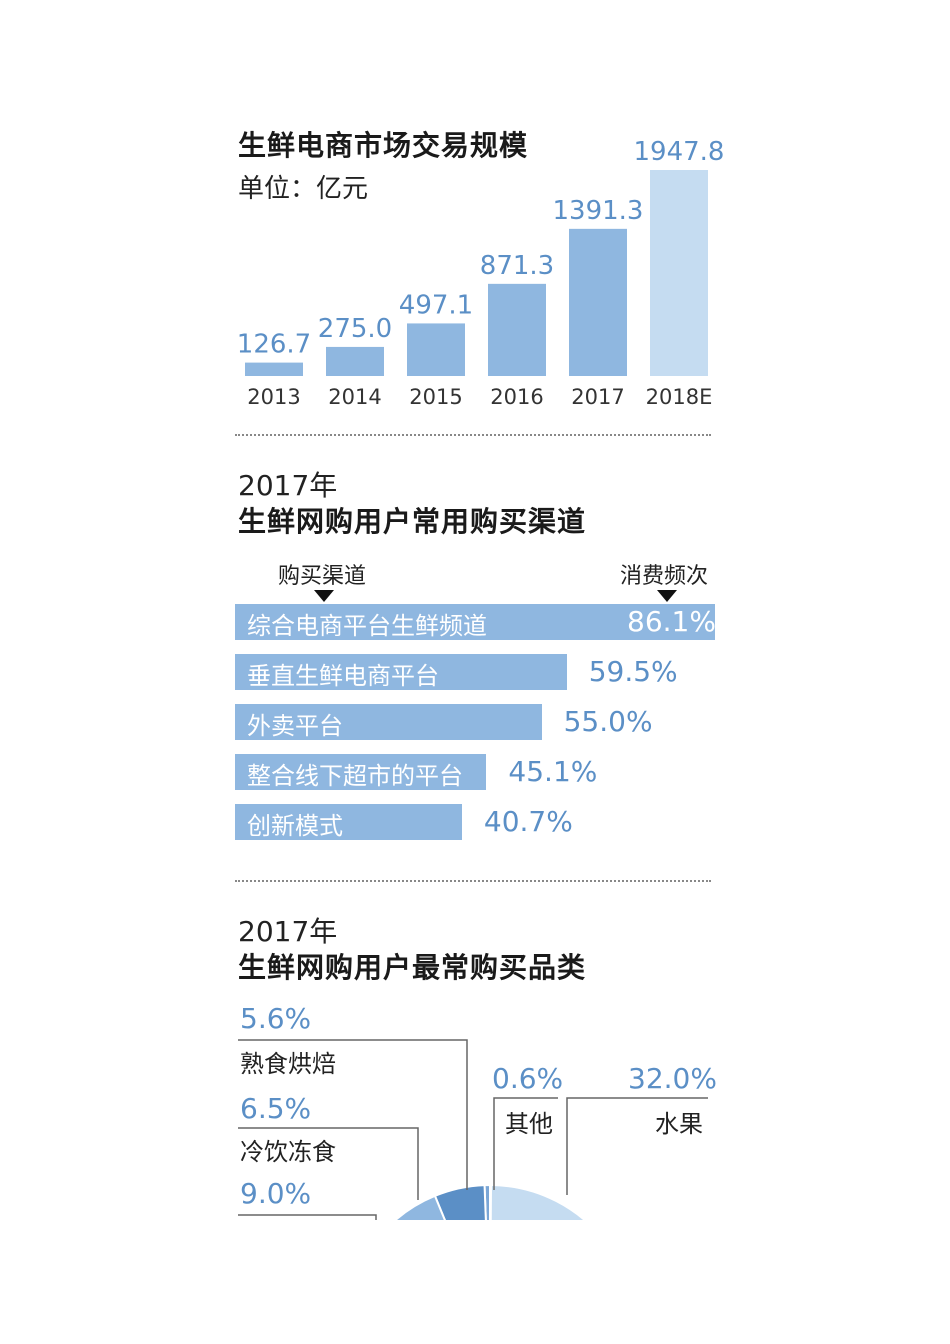 The height and width of the screenshot is (1344, 950). I want to click on leader-line-other, so click(525, 1143).